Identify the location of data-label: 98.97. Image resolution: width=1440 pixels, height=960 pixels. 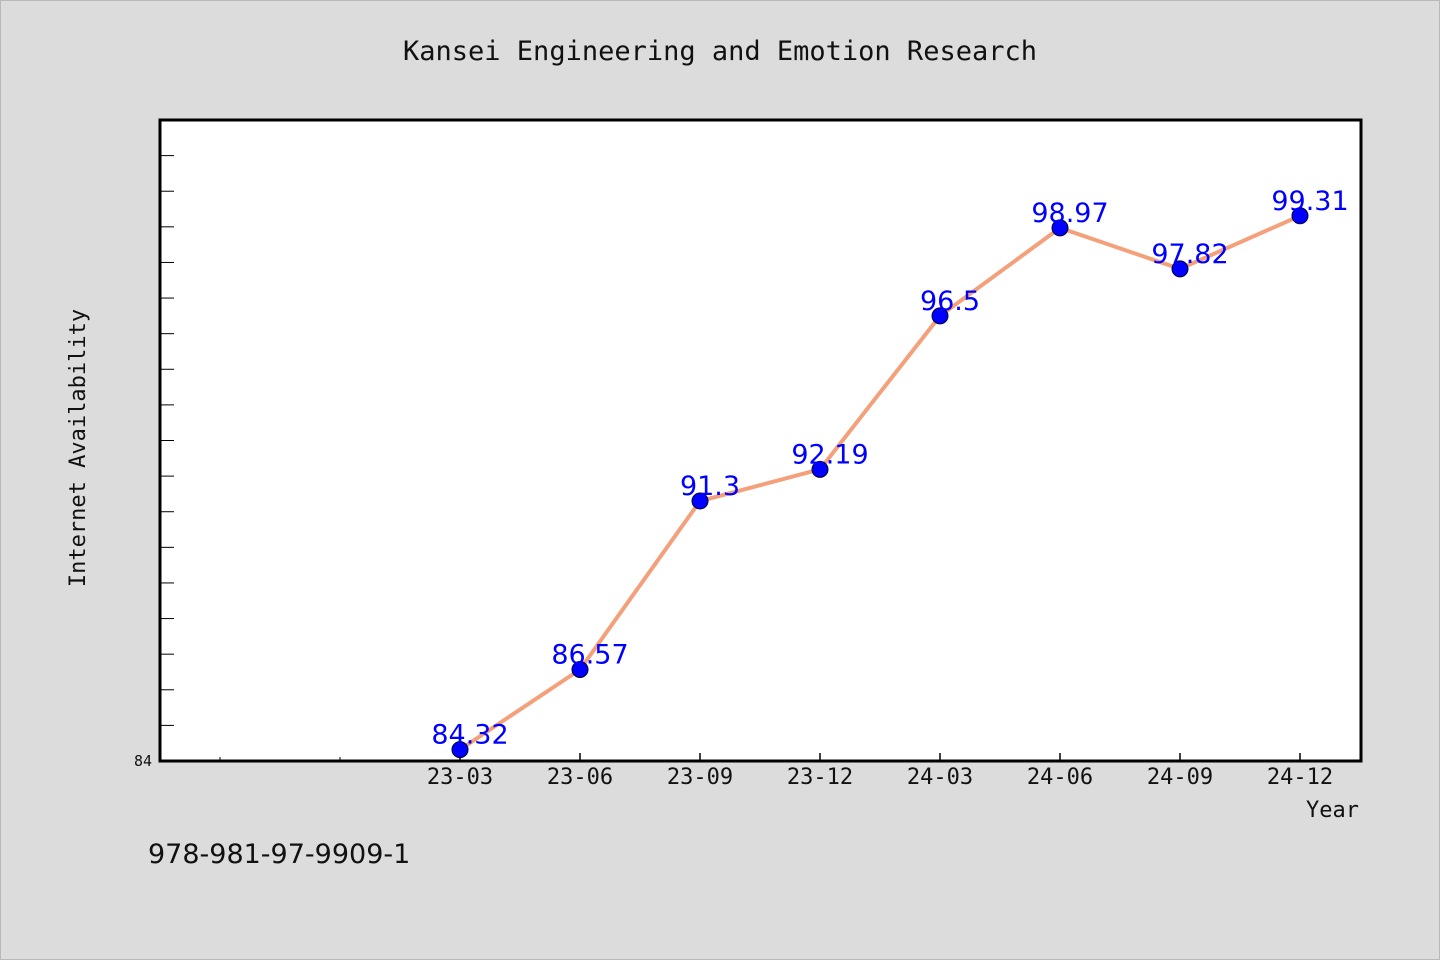
(1069, 213).